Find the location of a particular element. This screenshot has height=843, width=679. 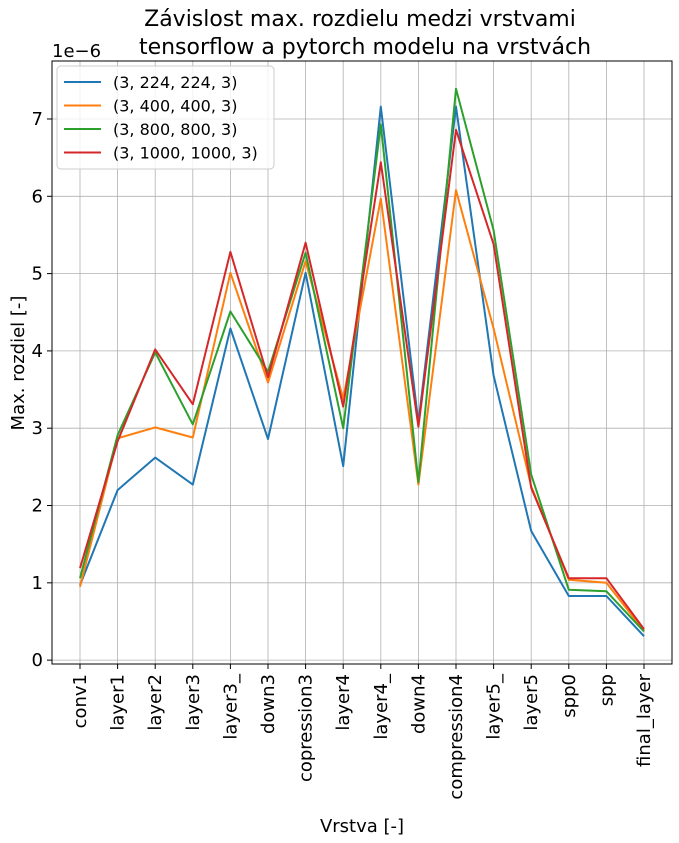

x-tick-label: final_layer is located at coordinates (644, 720).